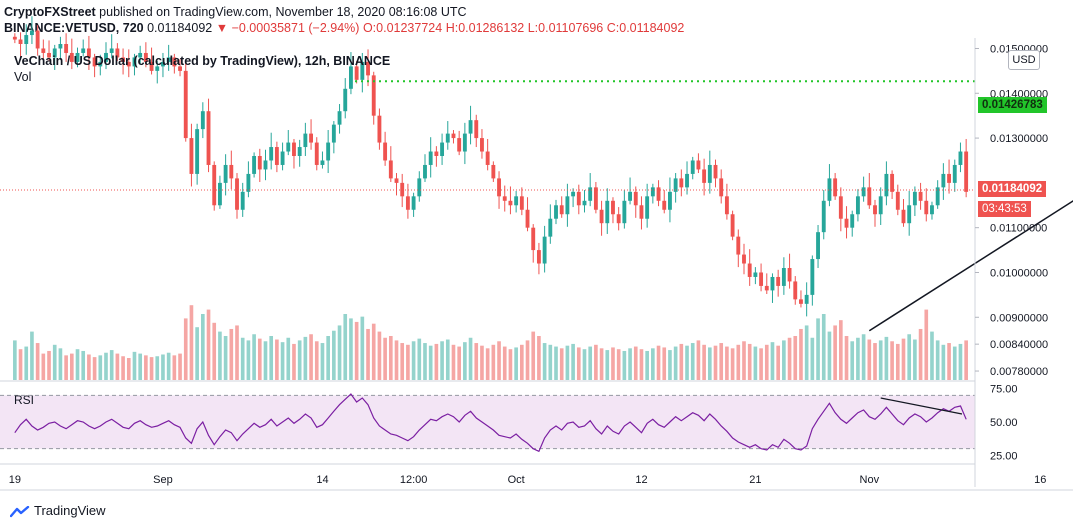 Image resolution: width=1073 pixels, height=529 pixels. I want to click on time-tick-label: Sep, so click(163, 480).